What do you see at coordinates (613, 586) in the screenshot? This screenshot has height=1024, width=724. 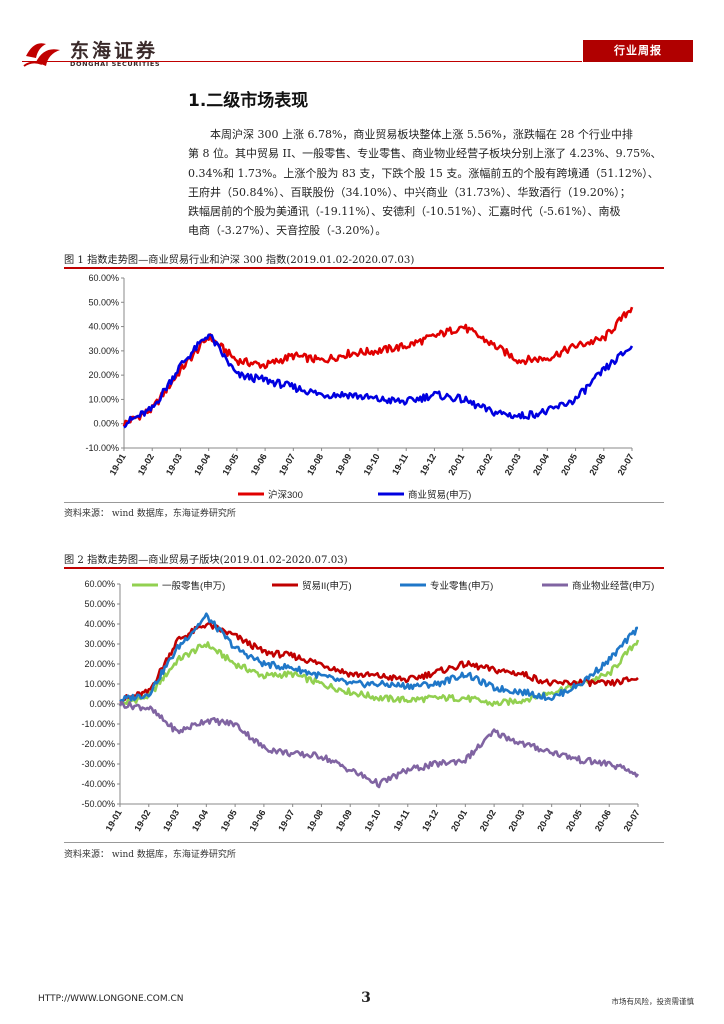 I see `legend-label: 商业物业经营(申万)` at bounding box center [613, 586].